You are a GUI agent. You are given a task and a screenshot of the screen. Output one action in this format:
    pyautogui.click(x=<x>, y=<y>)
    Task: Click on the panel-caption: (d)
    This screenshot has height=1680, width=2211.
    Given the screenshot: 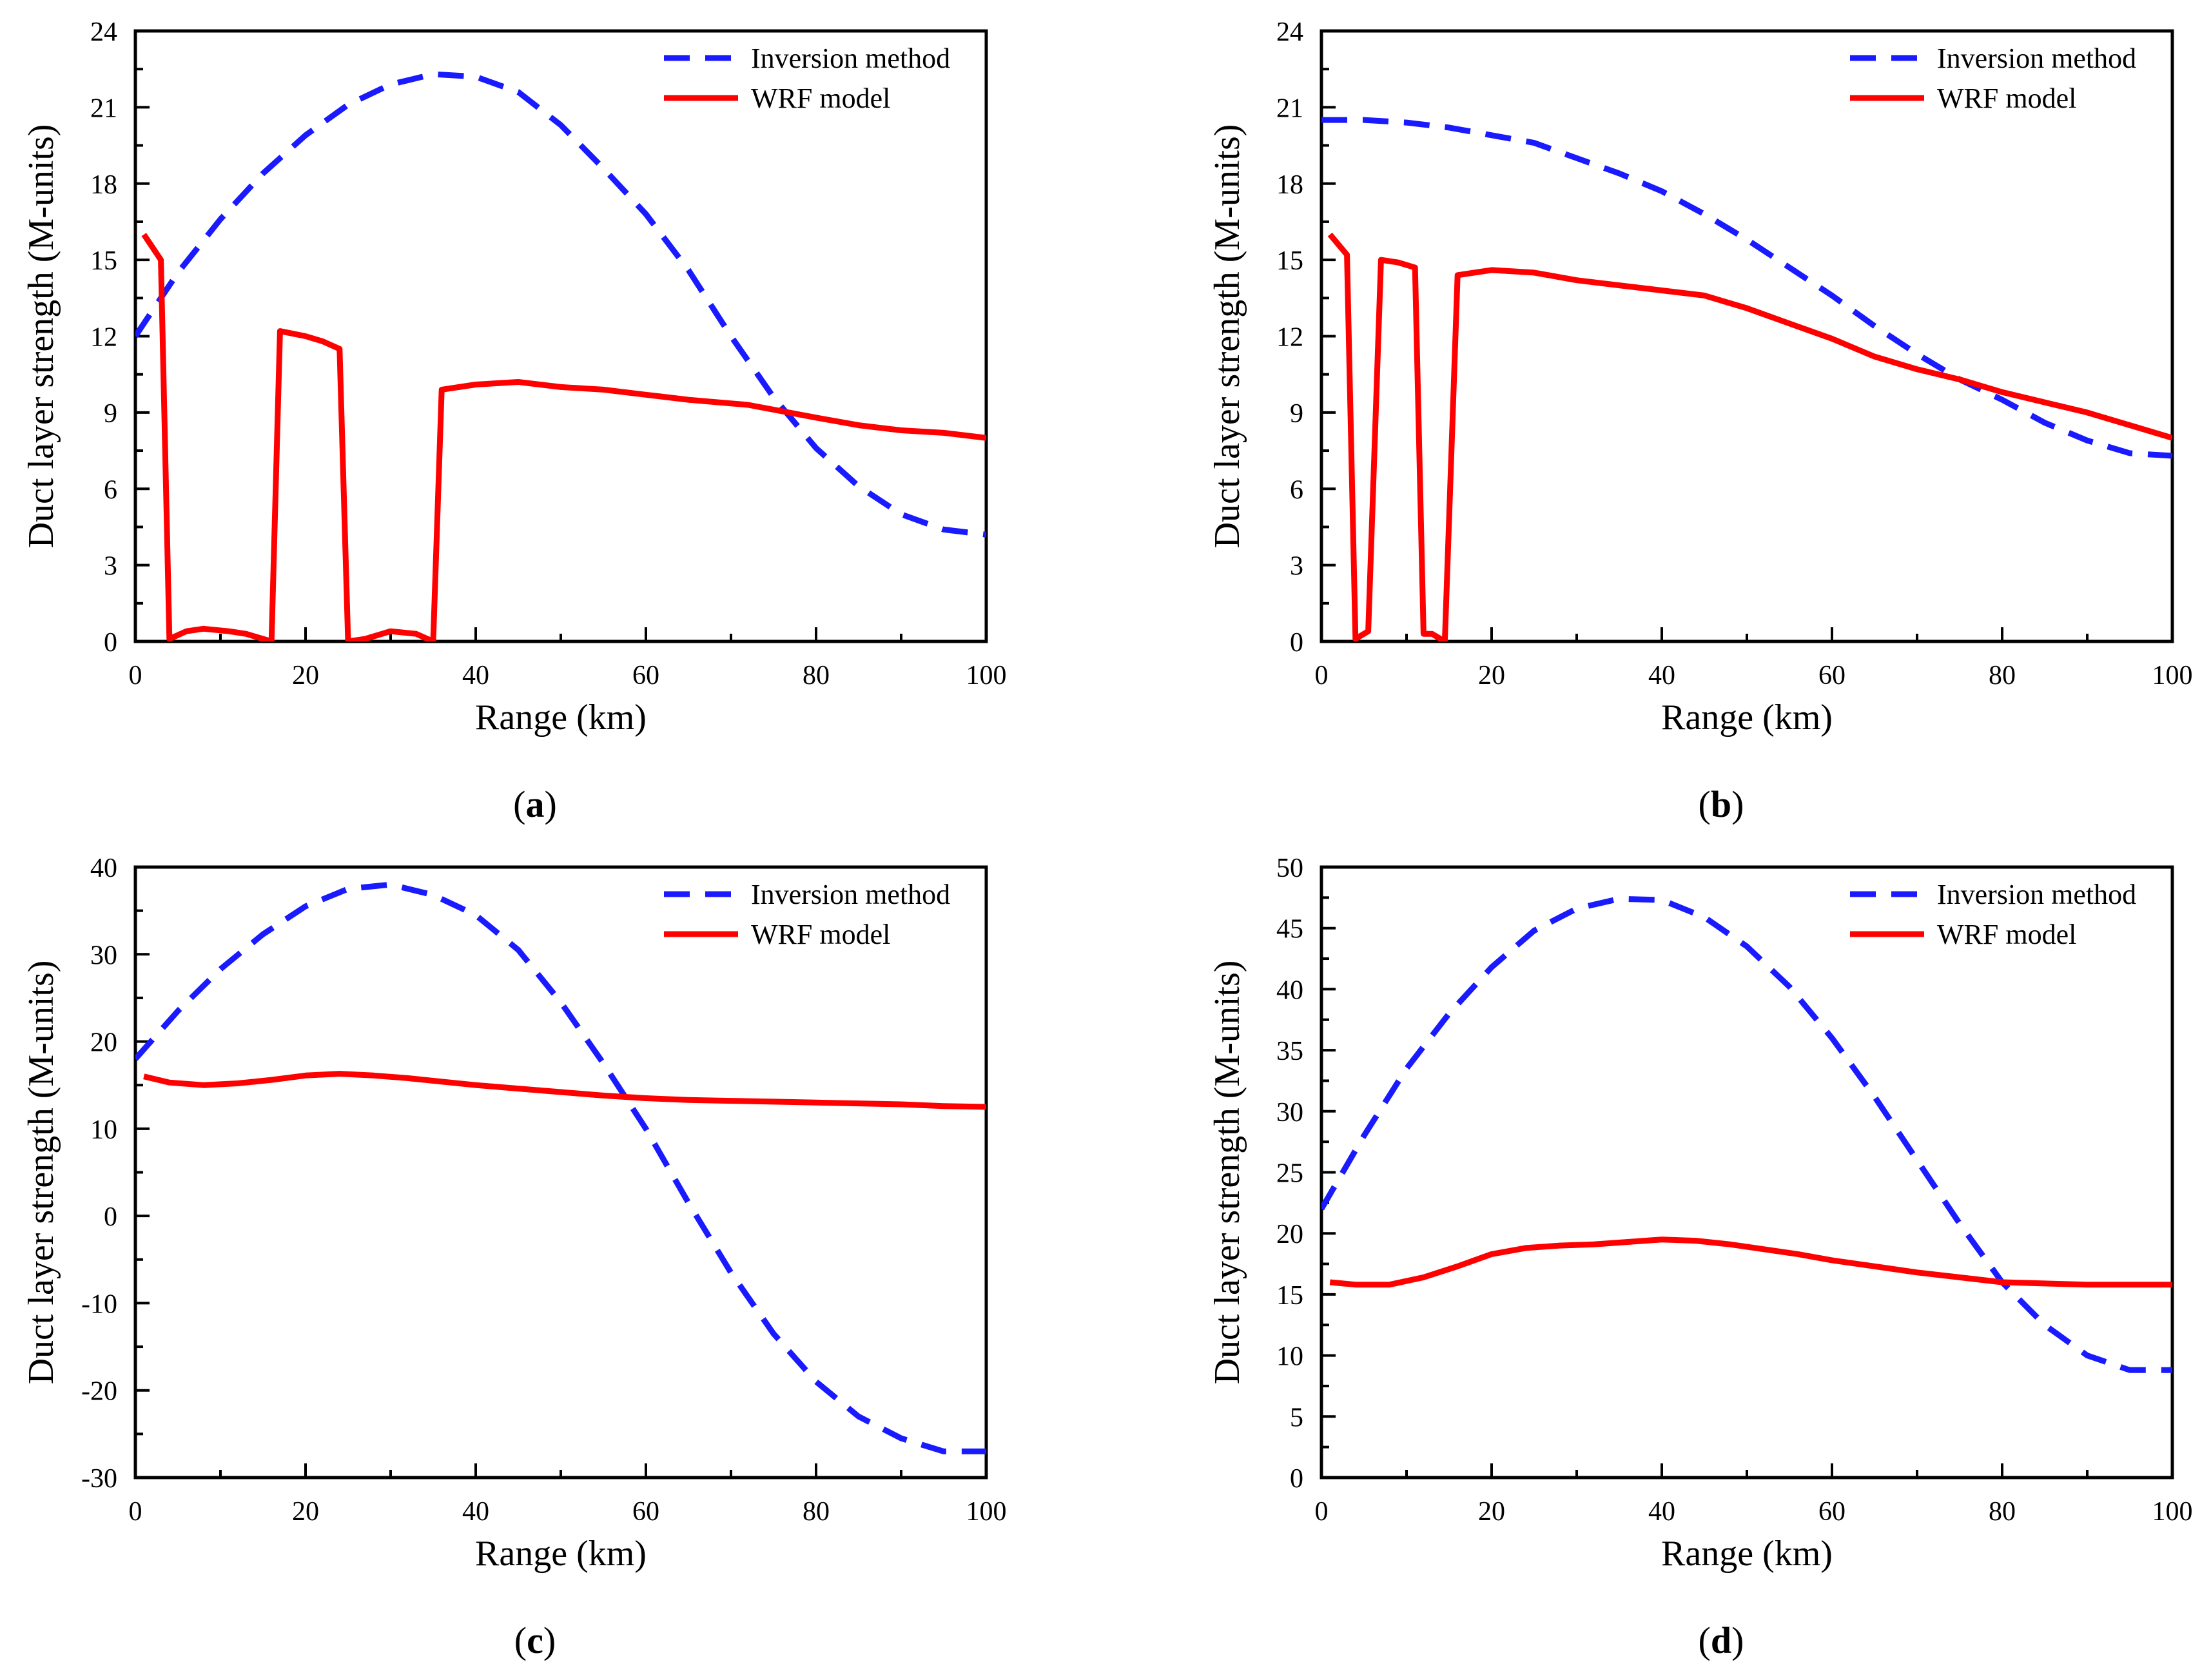 What is the action you would take?
    pyautogui.click(x=1721, y=1640)
    